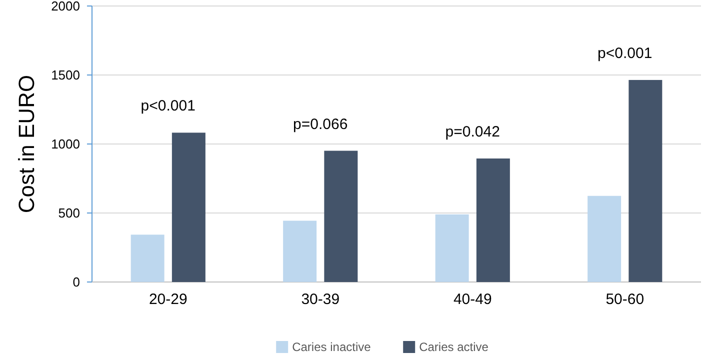  What do you see at coordinates (26, 144) in the screenshot?
I see `y-axis-title: Cost in EURO` at bounding box center [26, 144].